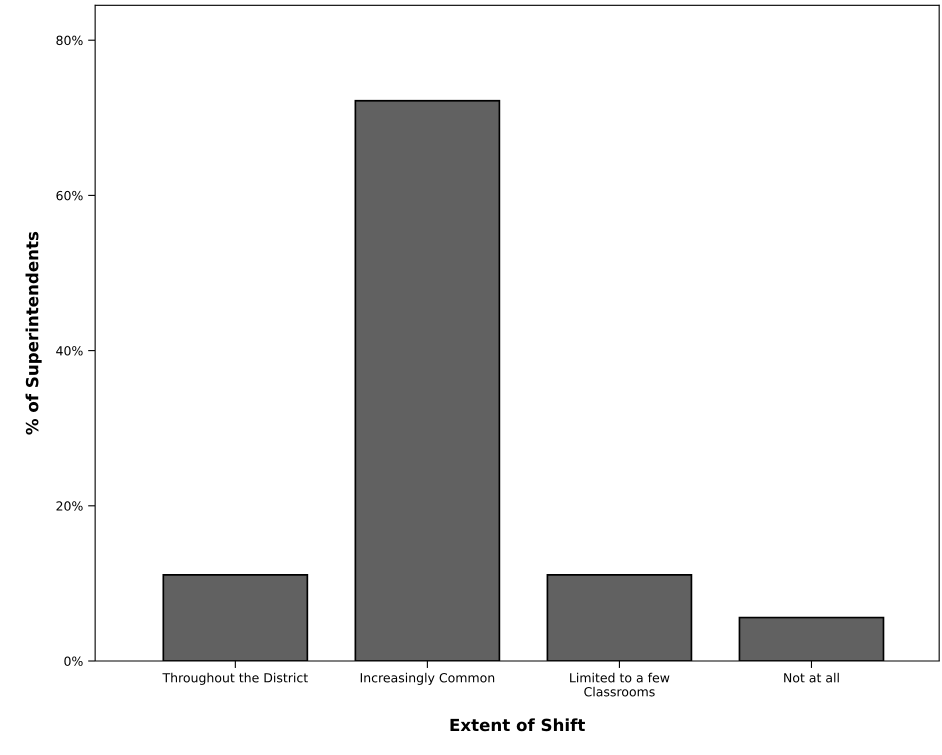  Describe the element at coordinates (69, 351) in the screenshot. I see `y-tick-label: 40%` at that location.